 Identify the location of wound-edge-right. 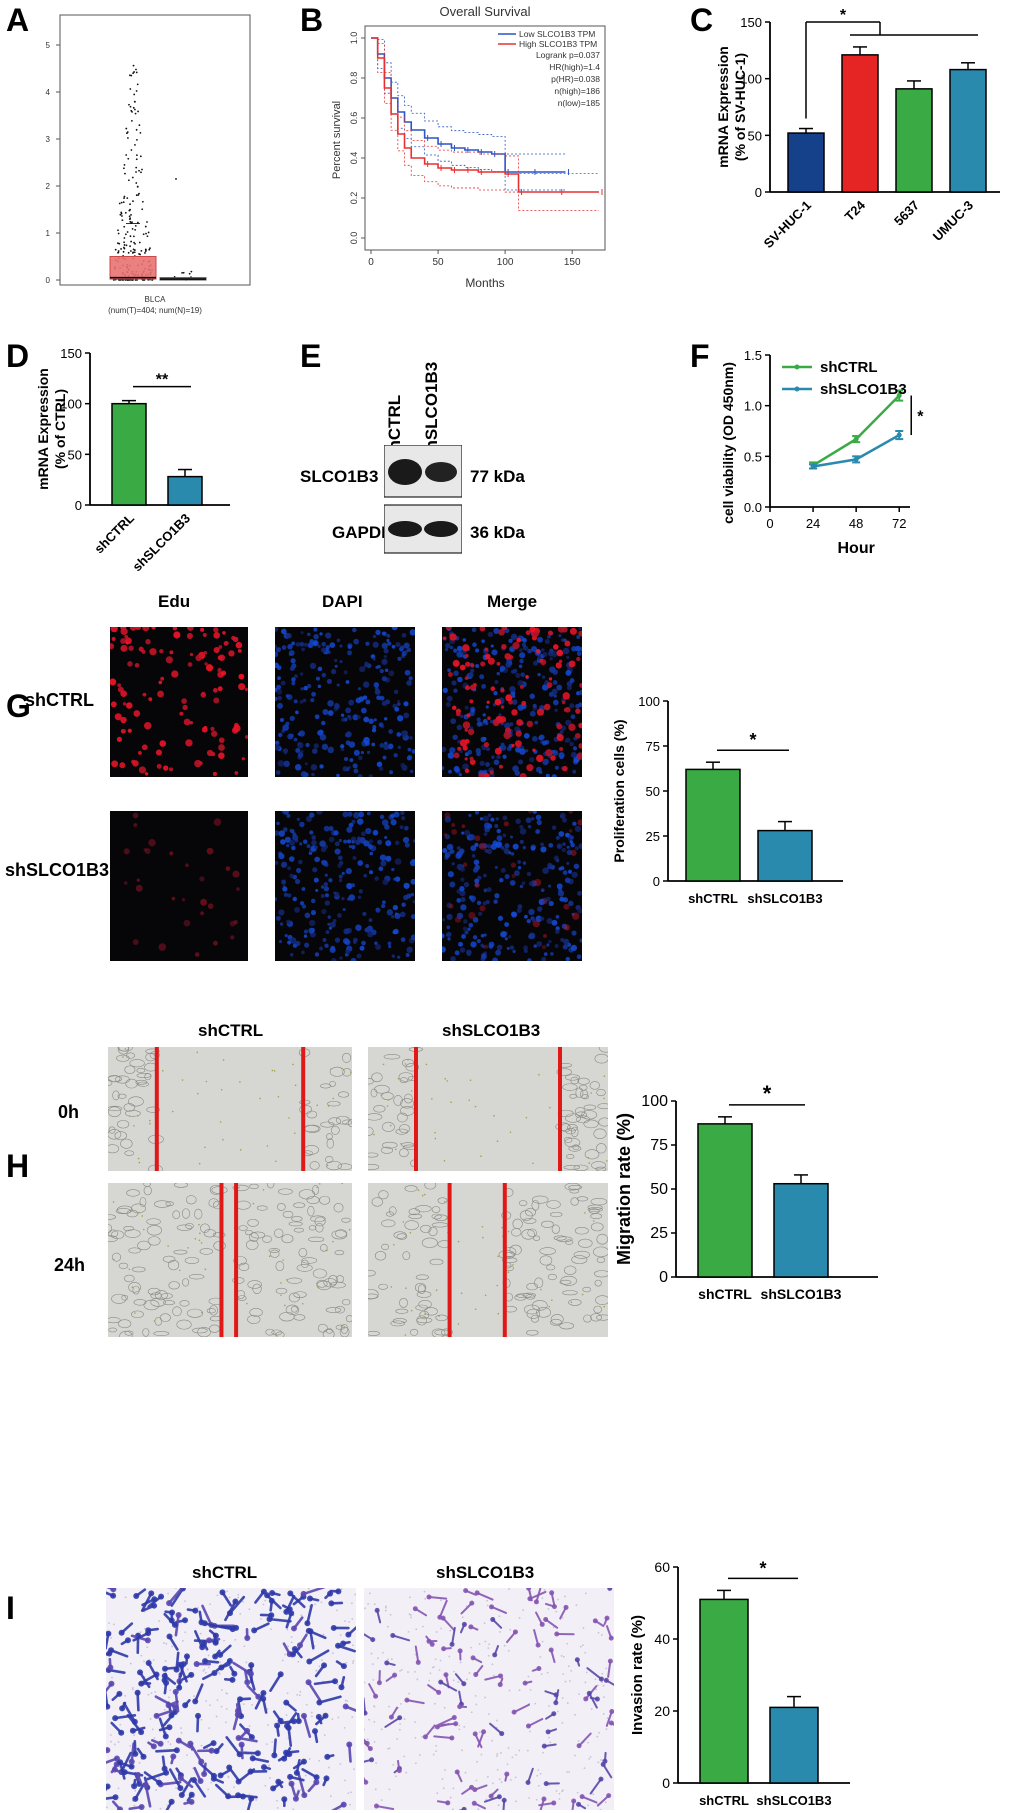
(560, 1109).